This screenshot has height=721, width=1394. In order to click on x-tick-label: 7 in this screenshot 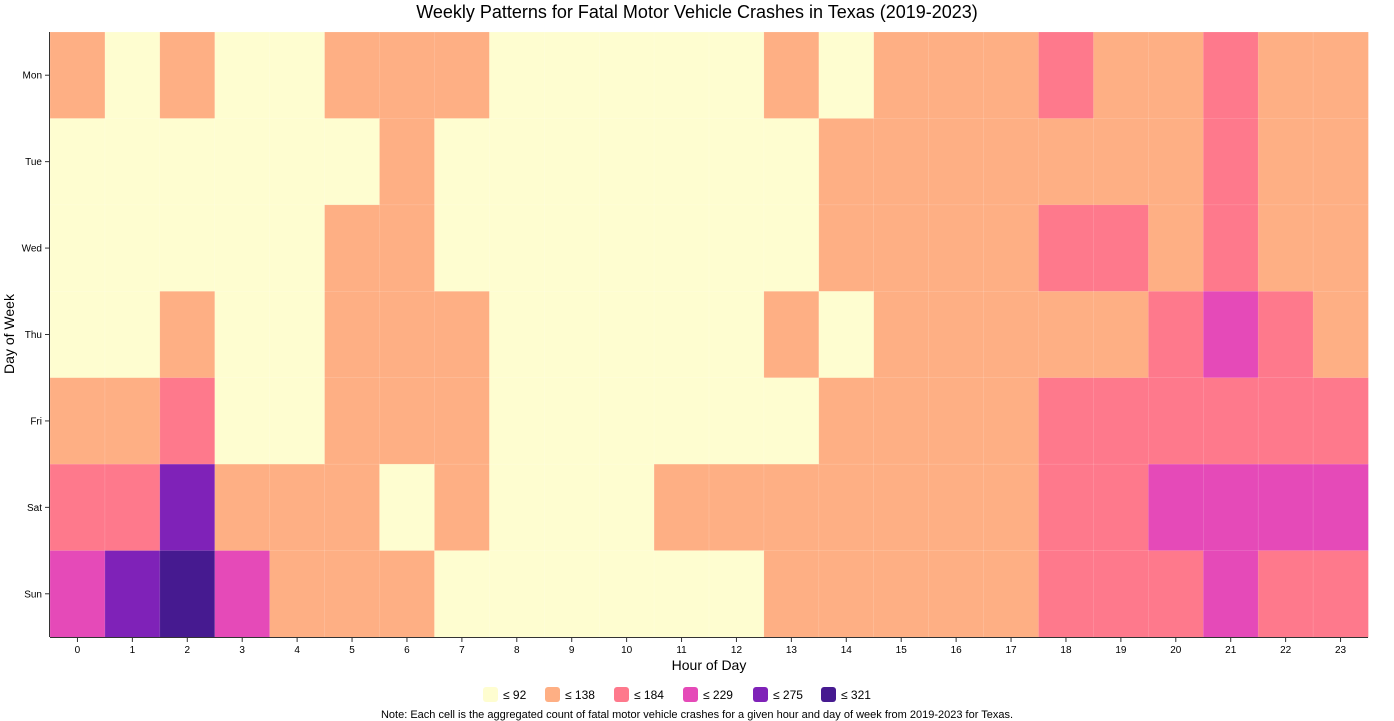, I will do `click(462, 650)`.